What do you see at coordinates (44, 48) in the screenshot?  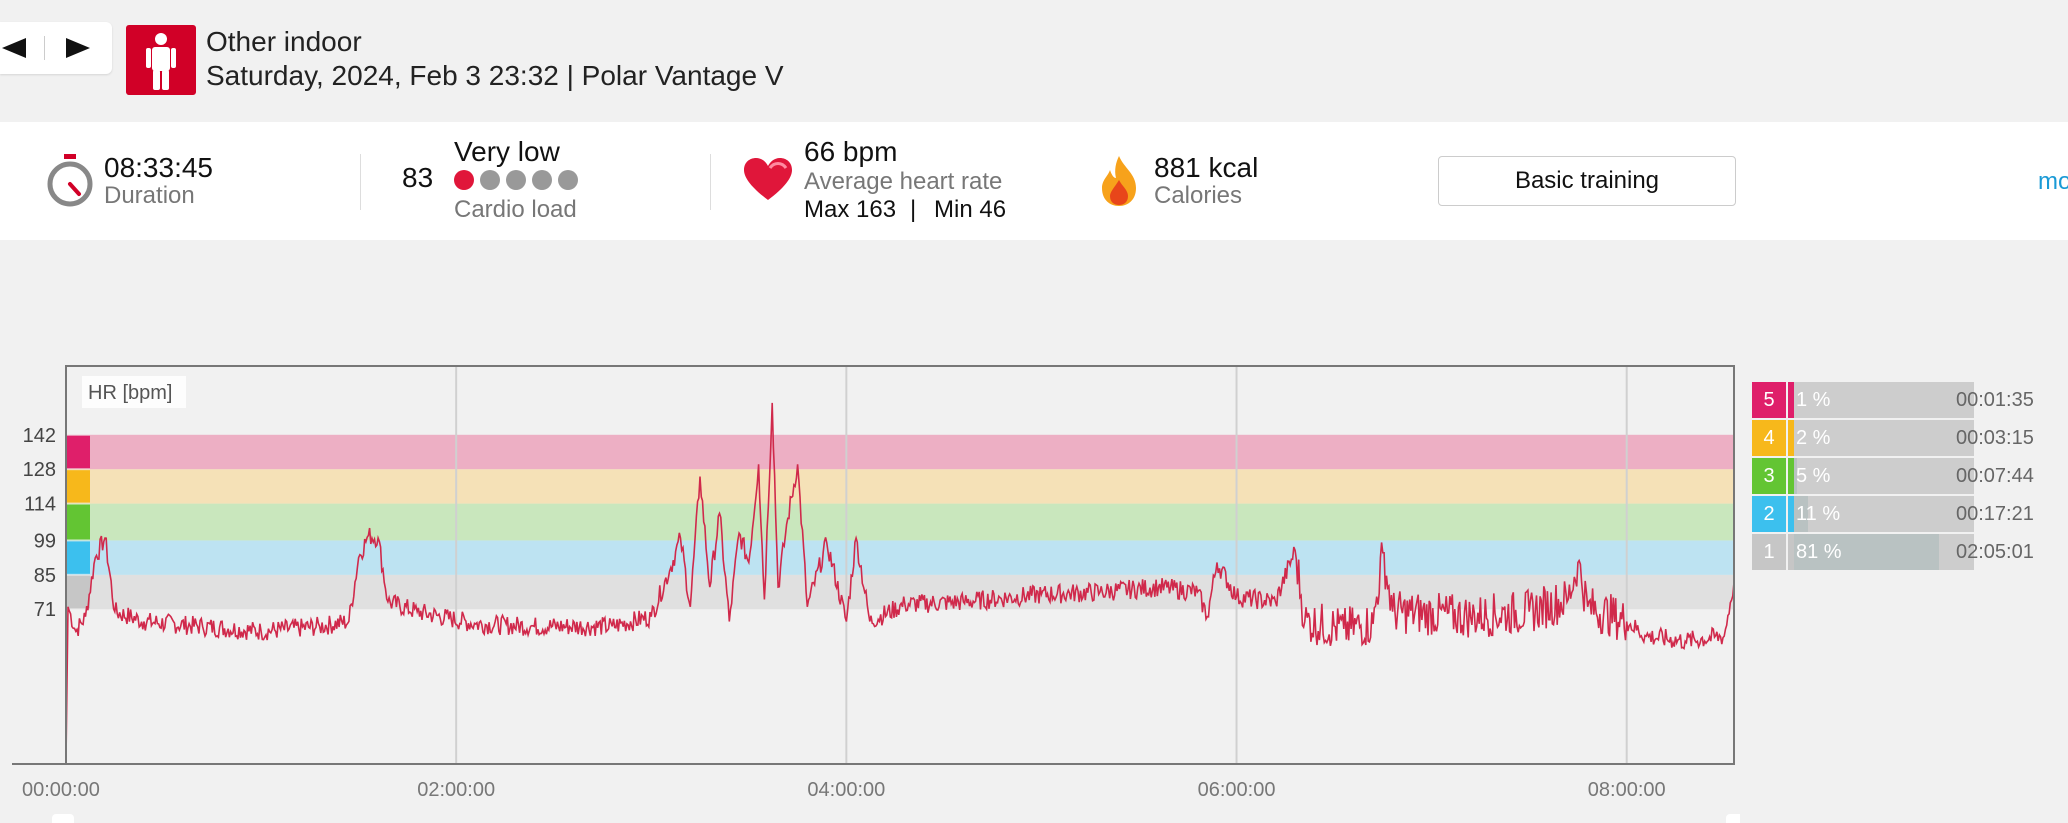 I see `nav-divider` at bounding box center [44, 48].